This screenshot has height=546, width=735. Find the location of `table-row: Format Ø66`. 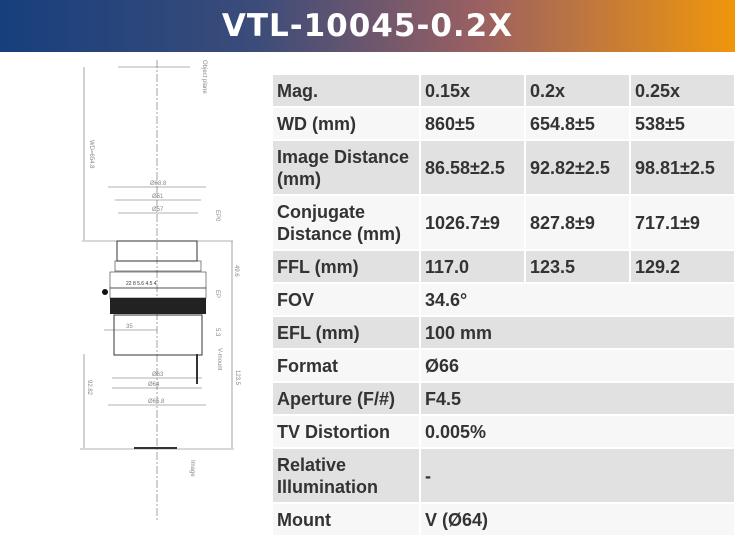

table-row: Format Ø66 is located at coordinates (504, 366).